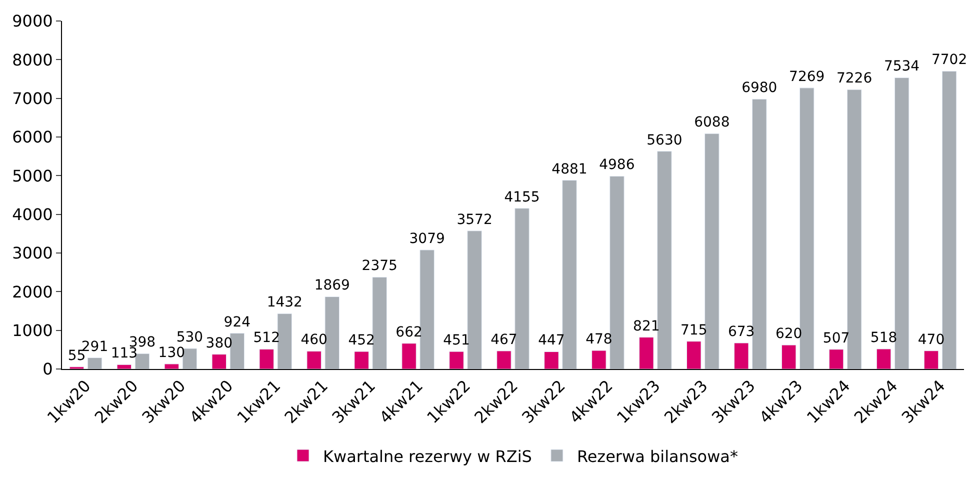 This screenshot has width=979, height=485. Describe the element at coordinates (664, 140) in the screenshot. I see `data-label: 5630` at that location.